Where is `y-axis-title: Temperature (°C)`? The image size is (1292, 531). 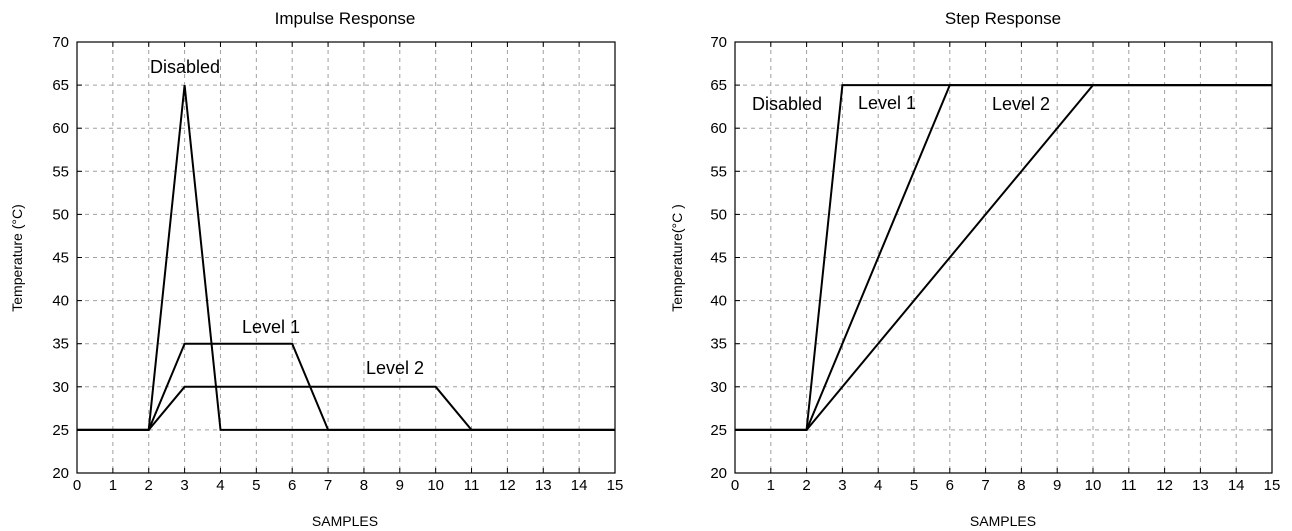
y-axis-title: Temperature (°C) is located at coordinates (17, 258).